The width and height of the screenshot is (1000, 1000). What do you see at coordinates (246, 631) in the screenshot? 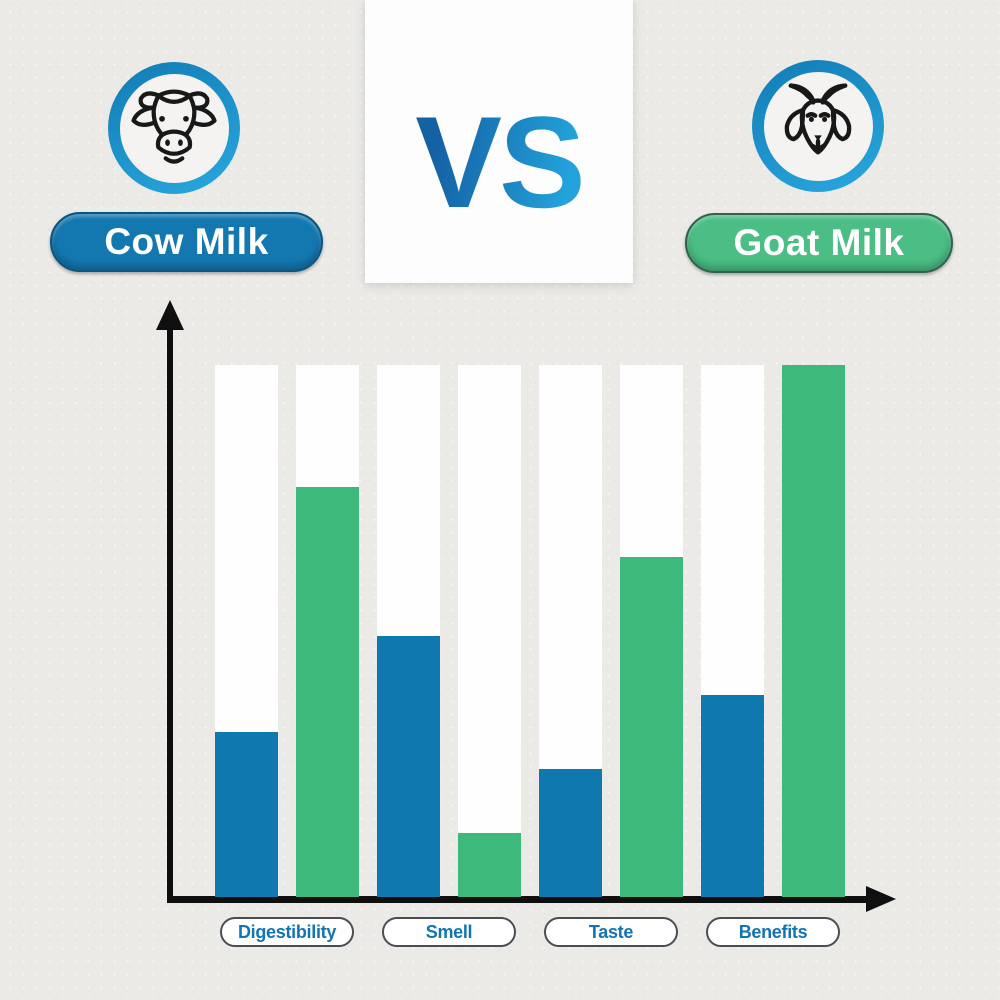
I see `track-digestibility-cow-milk` at bounding box center [246, 631].